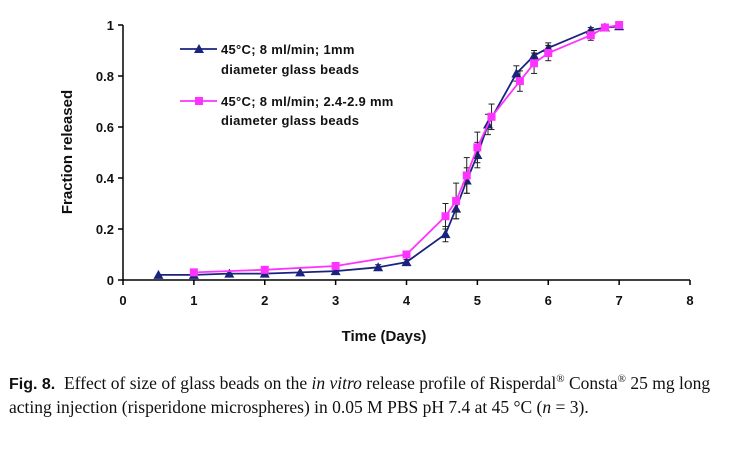  What do you see at coordinates (109, 153) in the screenshot?
I see `y-ticks: 0 0.2 0.4 0.6 0.8 1` at bounding box center [109, 153].